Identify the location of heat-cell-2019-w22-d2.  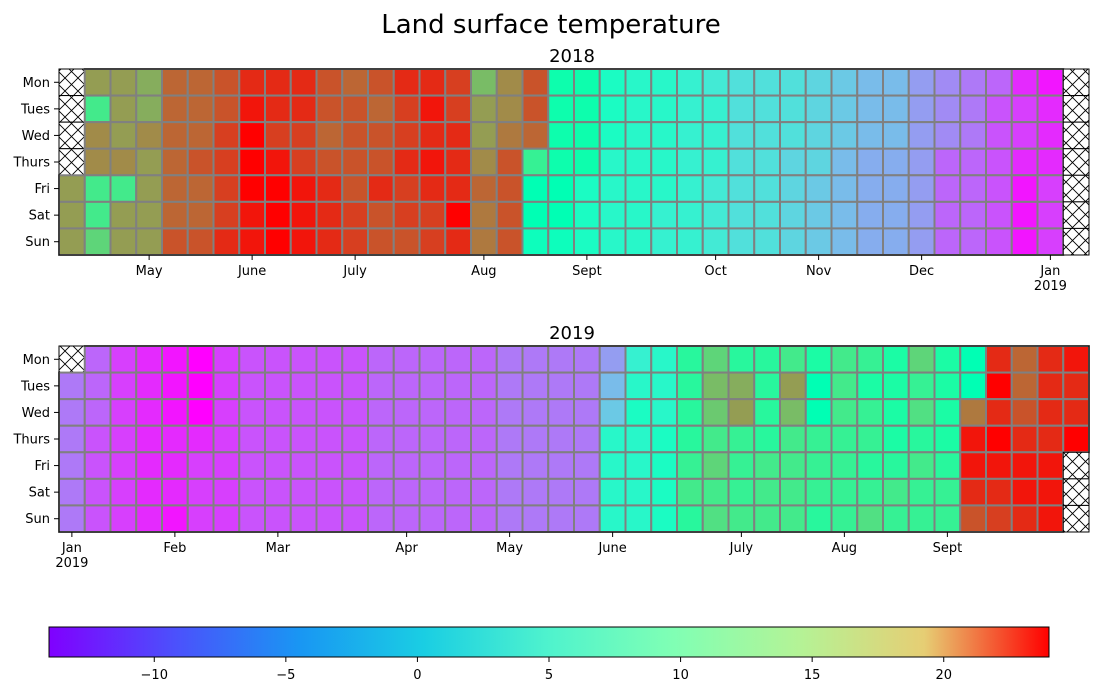
(638, 412).